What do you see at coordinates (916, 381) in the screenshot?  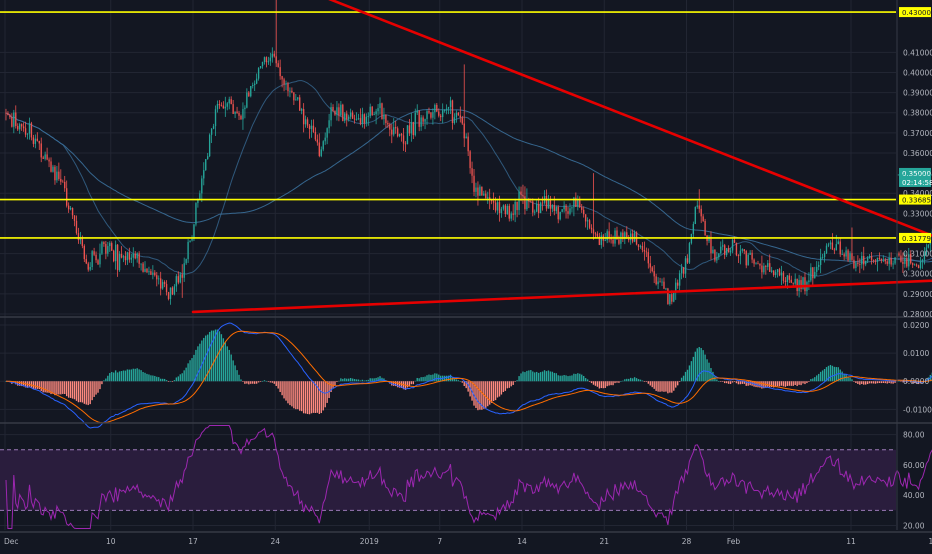 I see `price-axis-label: 0.0000` at bounding box center [916, 381].